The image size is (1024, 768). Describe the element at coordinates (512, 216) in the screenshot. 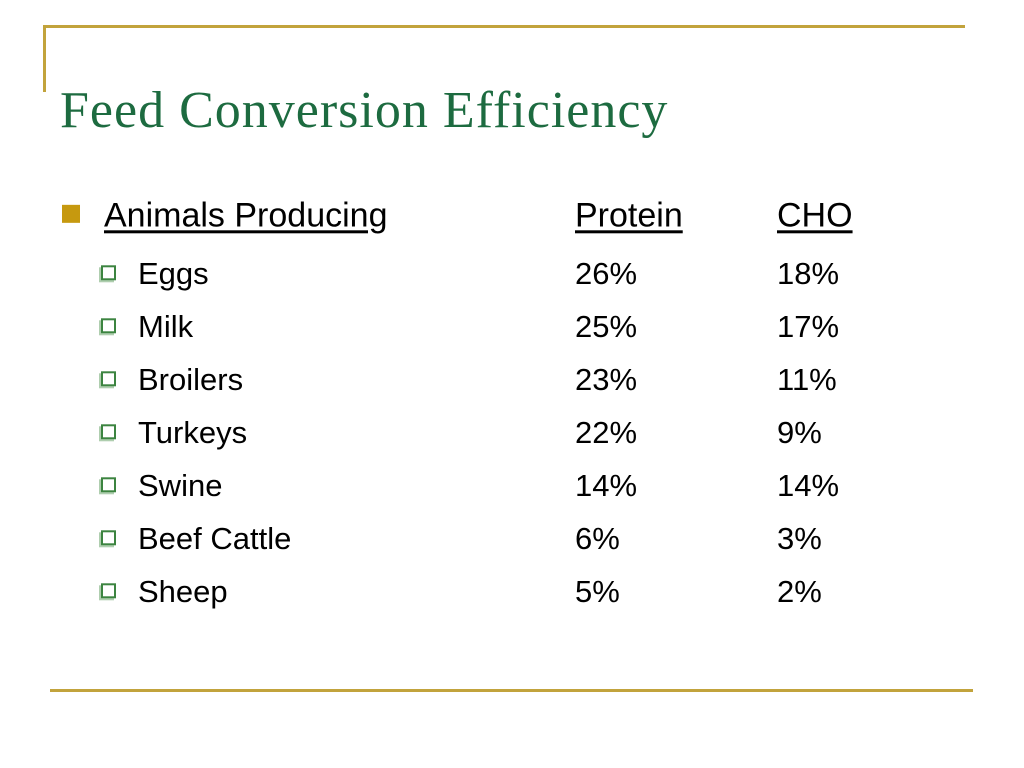

I see `table-header-row: Animals Producing Protein CHO` at that location.